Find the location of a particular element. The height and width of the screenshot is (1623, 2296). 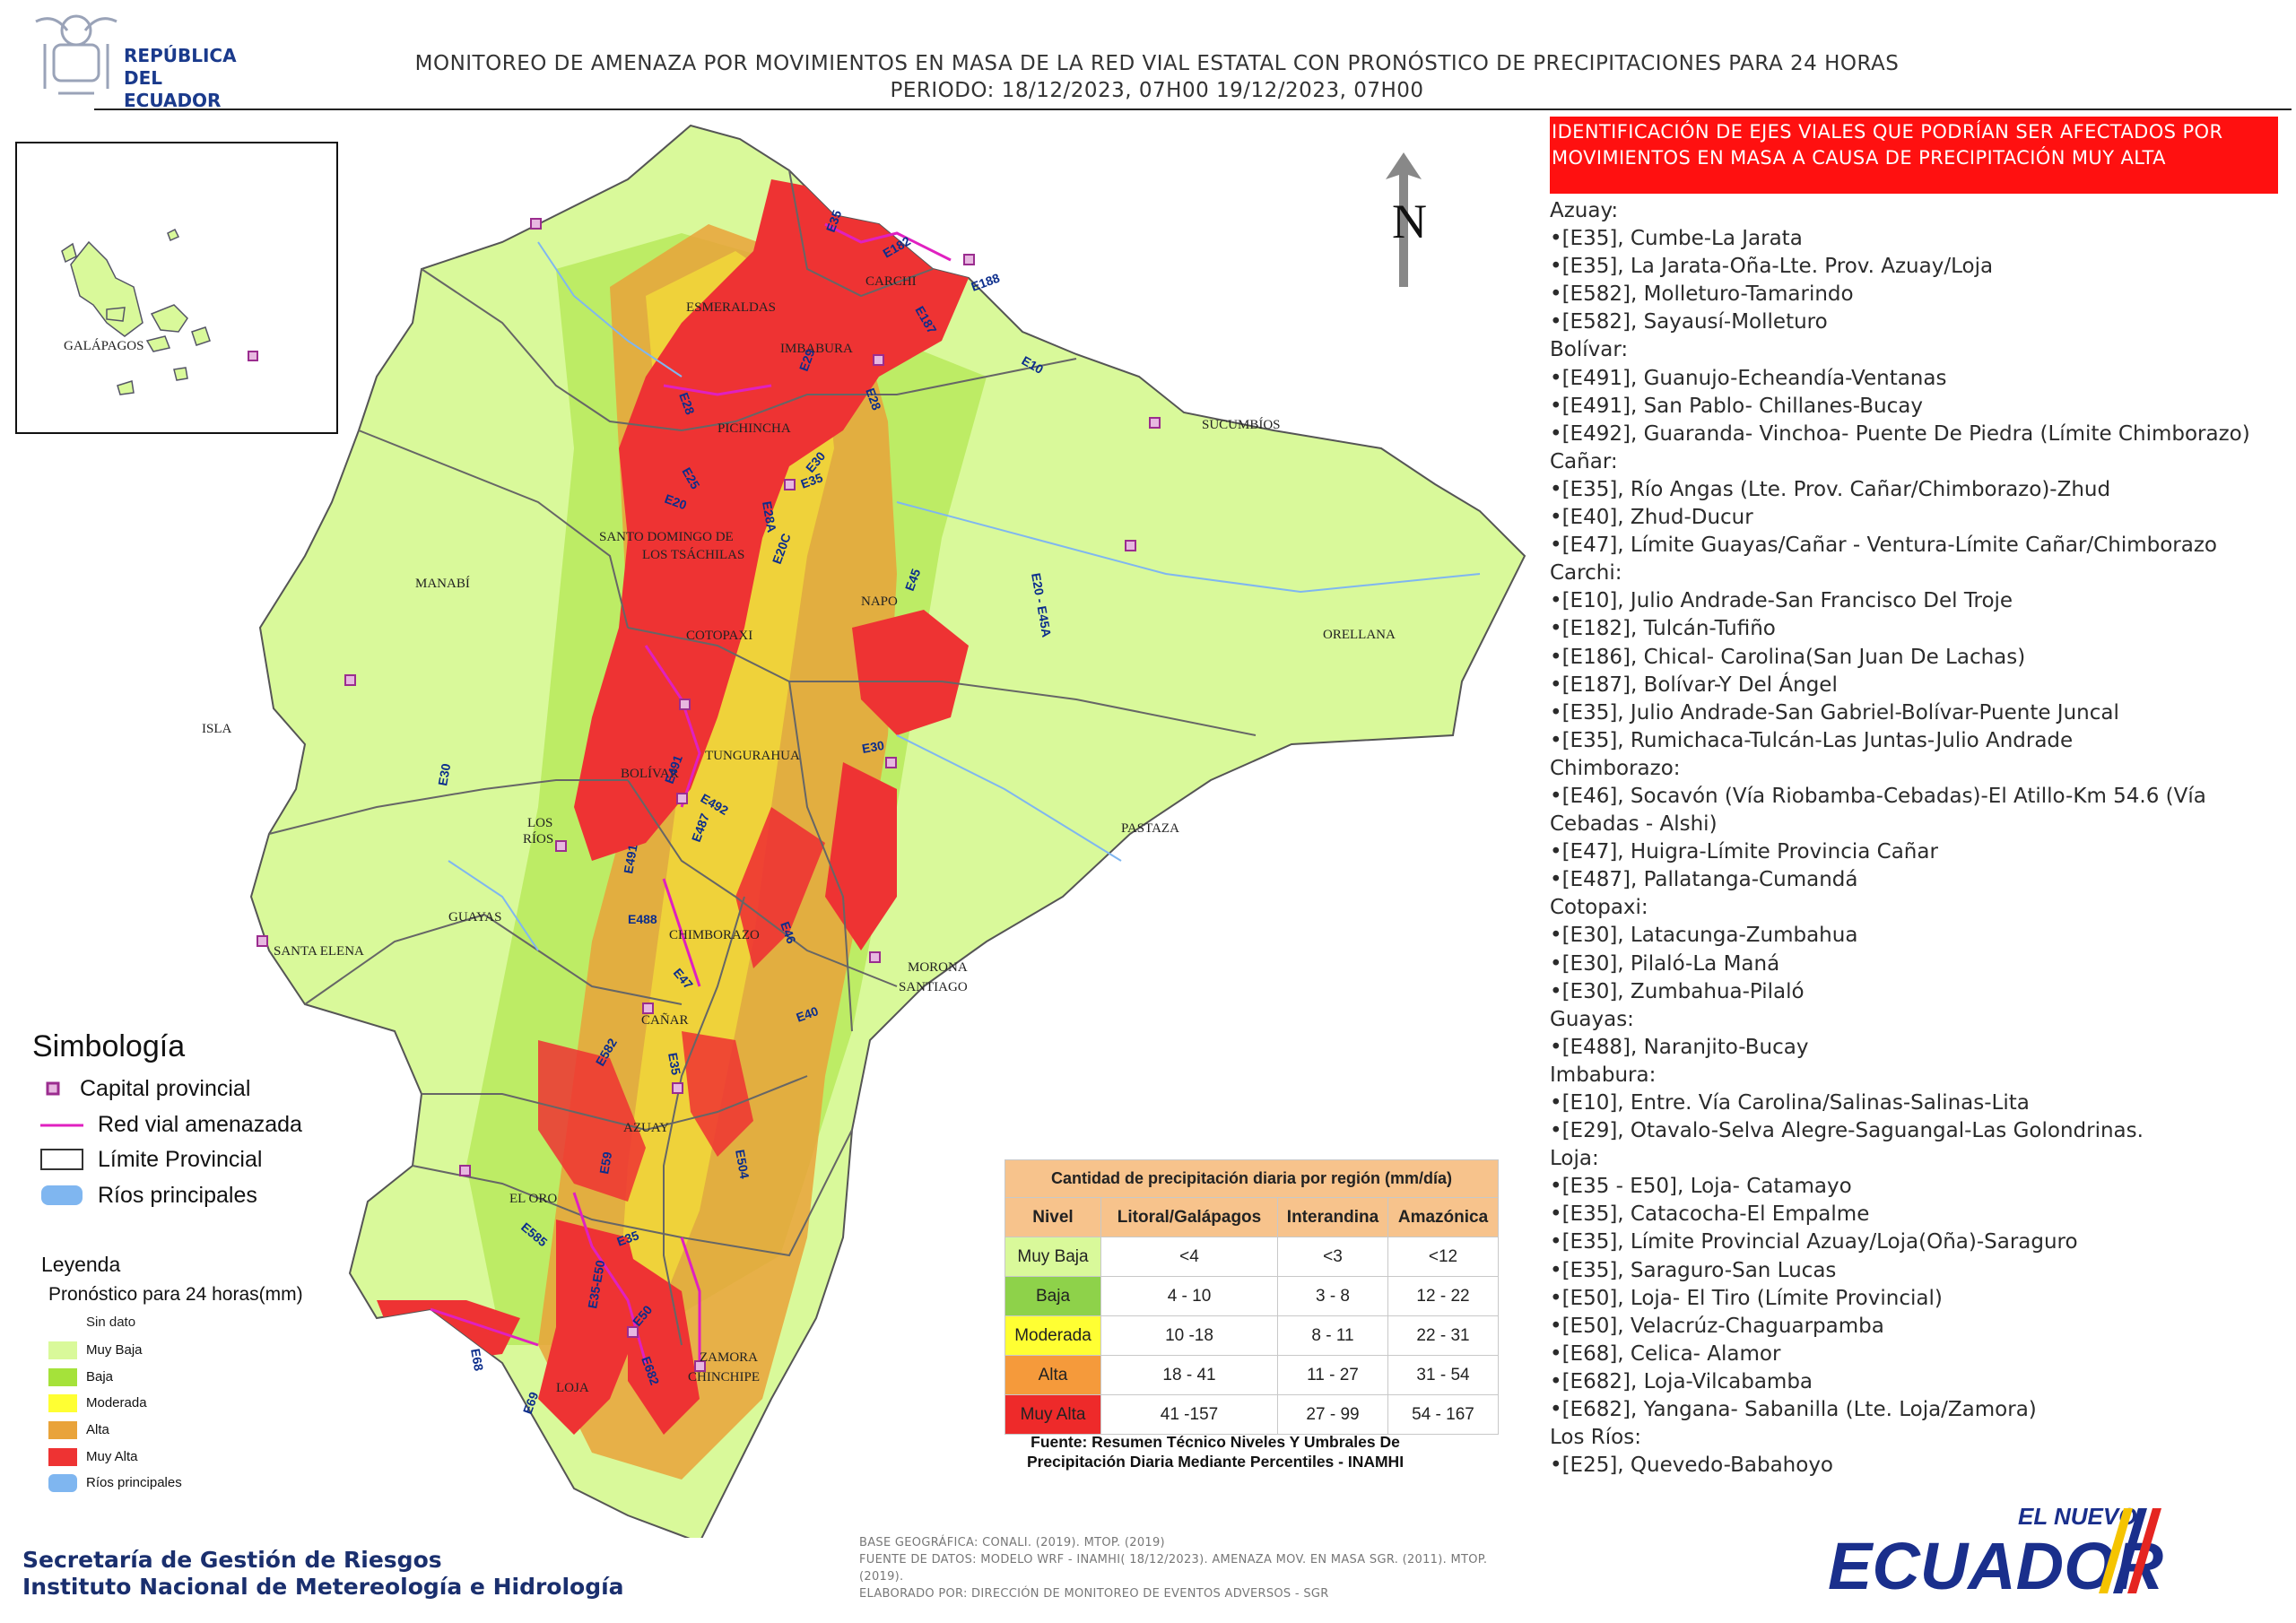

label-carchi: CARCHI is located at coordinates (891, 281).